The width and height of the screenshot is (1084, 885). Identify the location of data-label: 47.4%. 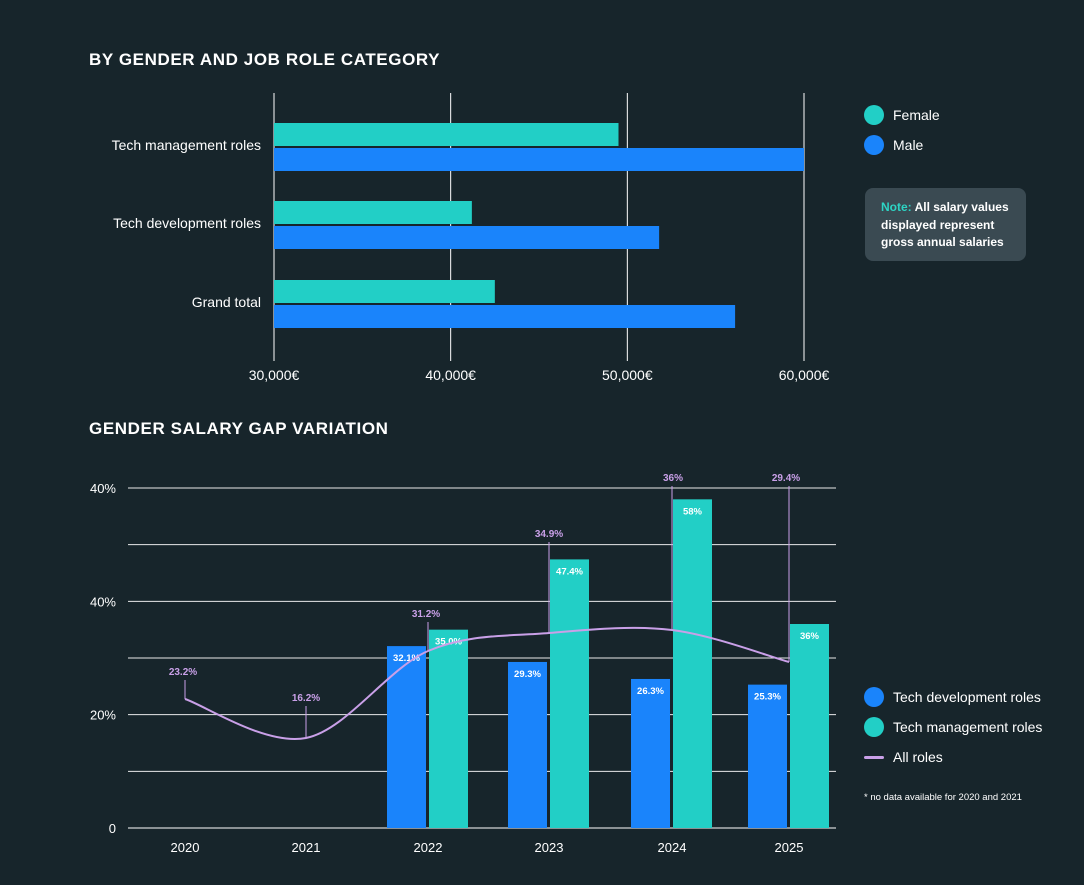
(569, 571).